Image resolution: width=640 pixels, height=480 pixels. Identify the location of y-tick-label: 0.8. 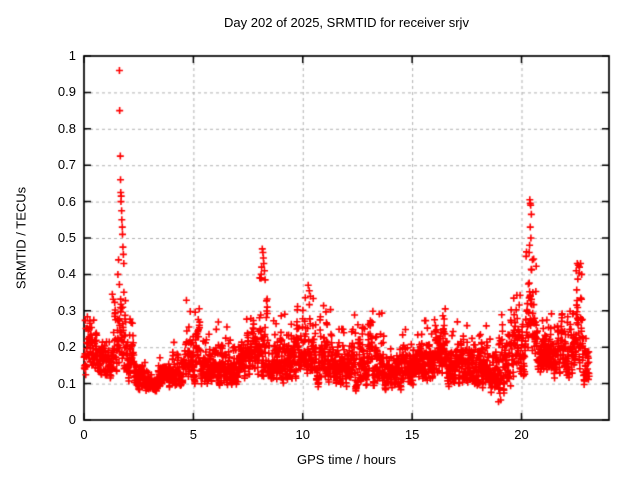
(66, 128).